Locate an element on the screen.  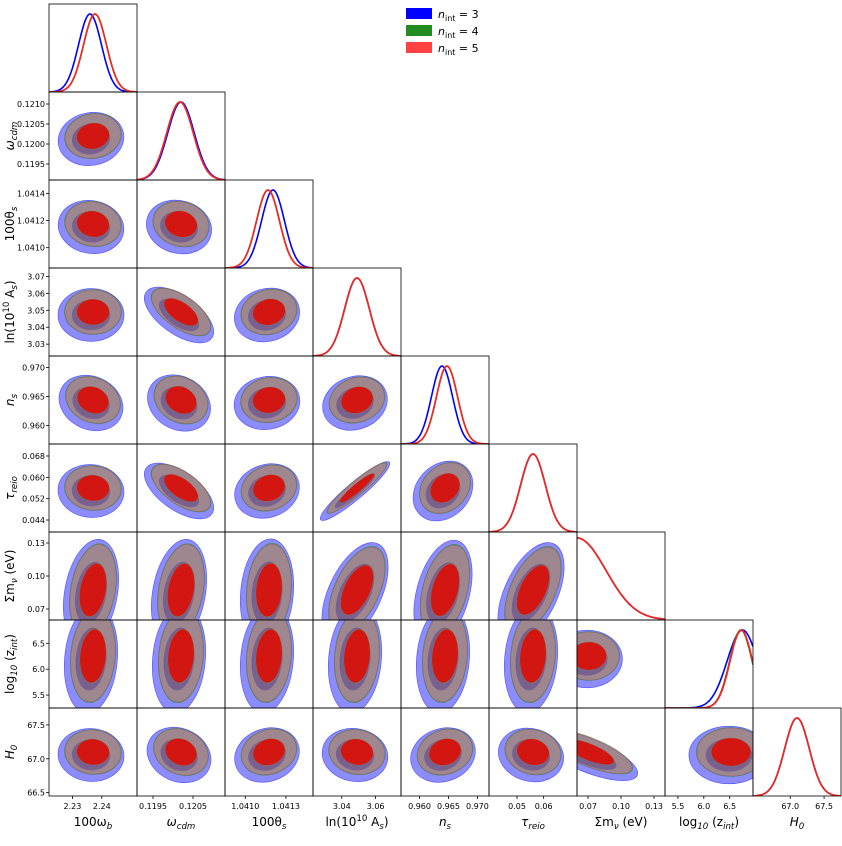
panel-h0-vs-ns is located at coordinates (445, 752).